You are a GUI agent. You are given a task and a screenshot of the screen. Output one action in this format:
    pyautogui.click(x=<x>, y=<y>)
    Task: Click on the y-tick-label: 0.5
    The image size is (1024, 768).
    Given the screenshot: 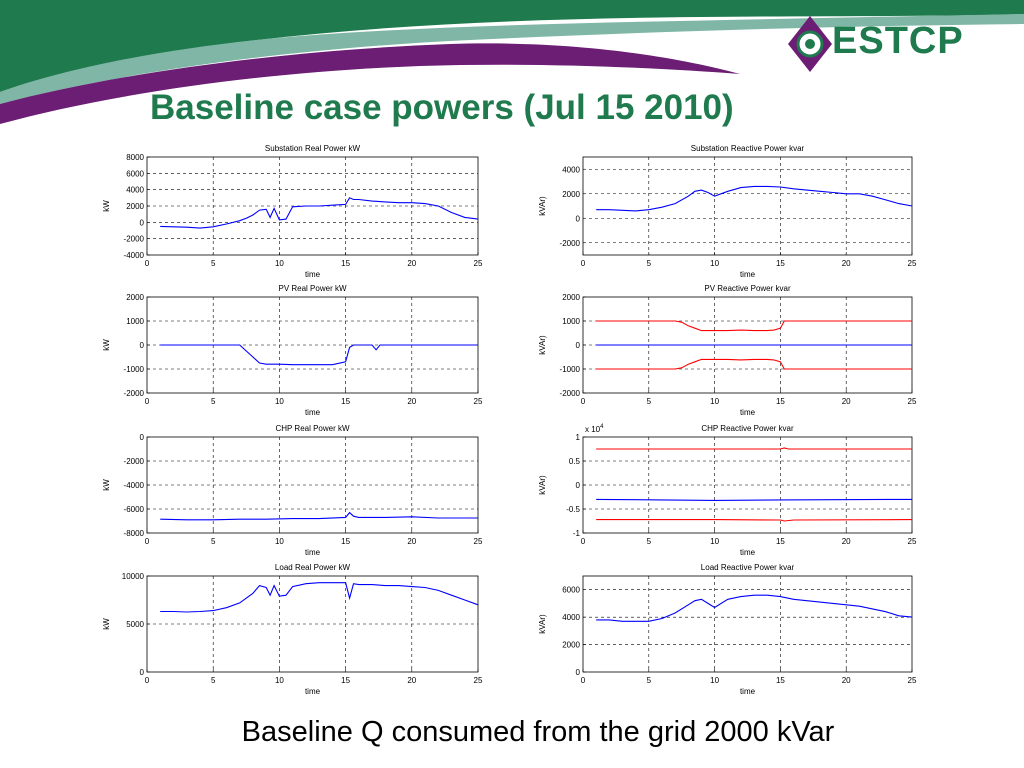 What is the action you would take?
    pyautogui.click(x=575, y=461)
    